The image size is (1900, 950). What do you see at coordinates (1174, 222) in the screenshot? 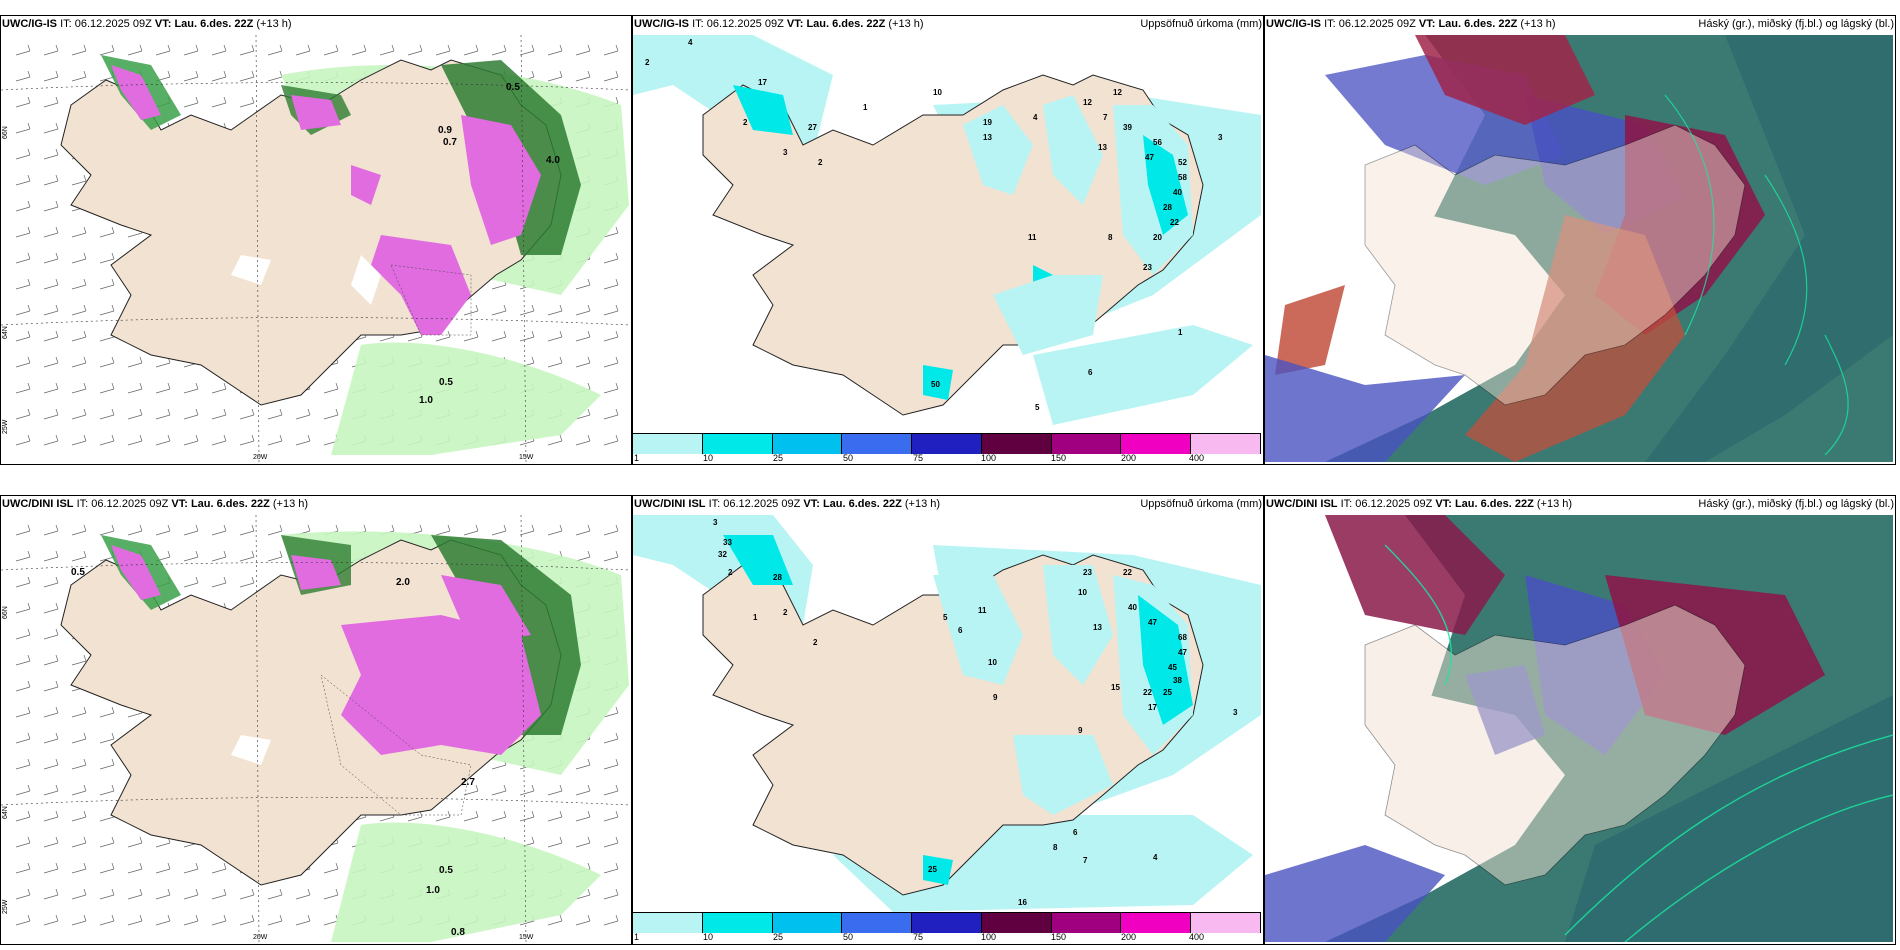
I see `accum-label: 22` at bounding box center [1174, 222].